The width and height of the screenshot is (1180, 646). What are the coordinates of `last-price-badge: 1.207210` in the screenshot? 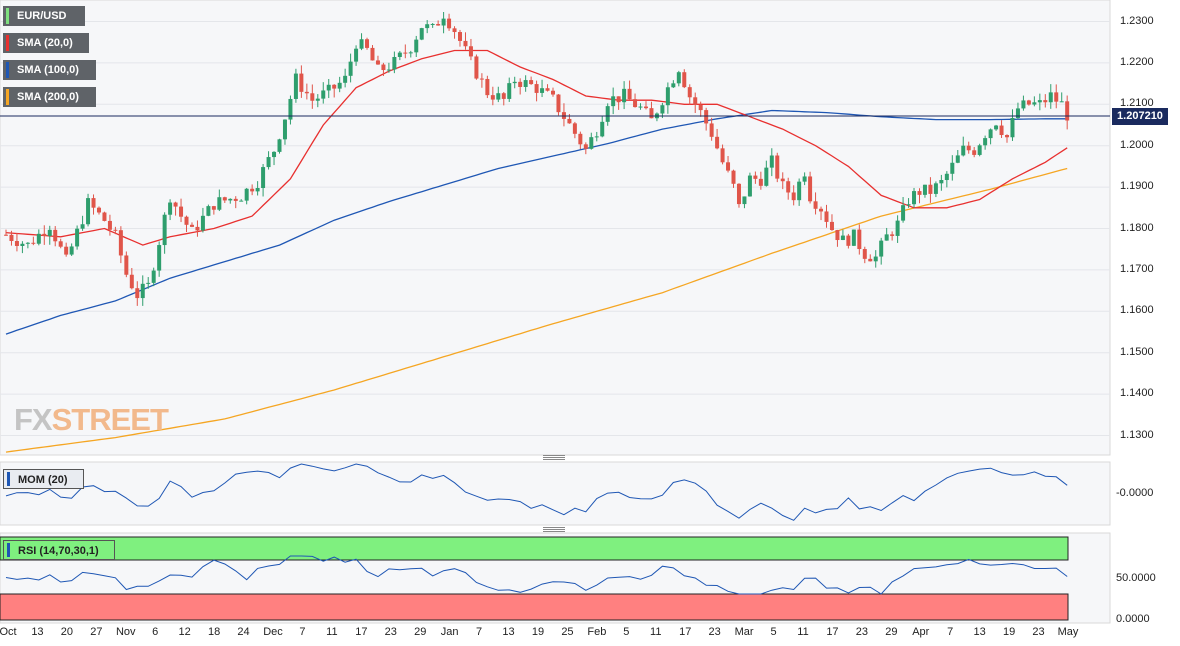 It's located at (1140, 116).